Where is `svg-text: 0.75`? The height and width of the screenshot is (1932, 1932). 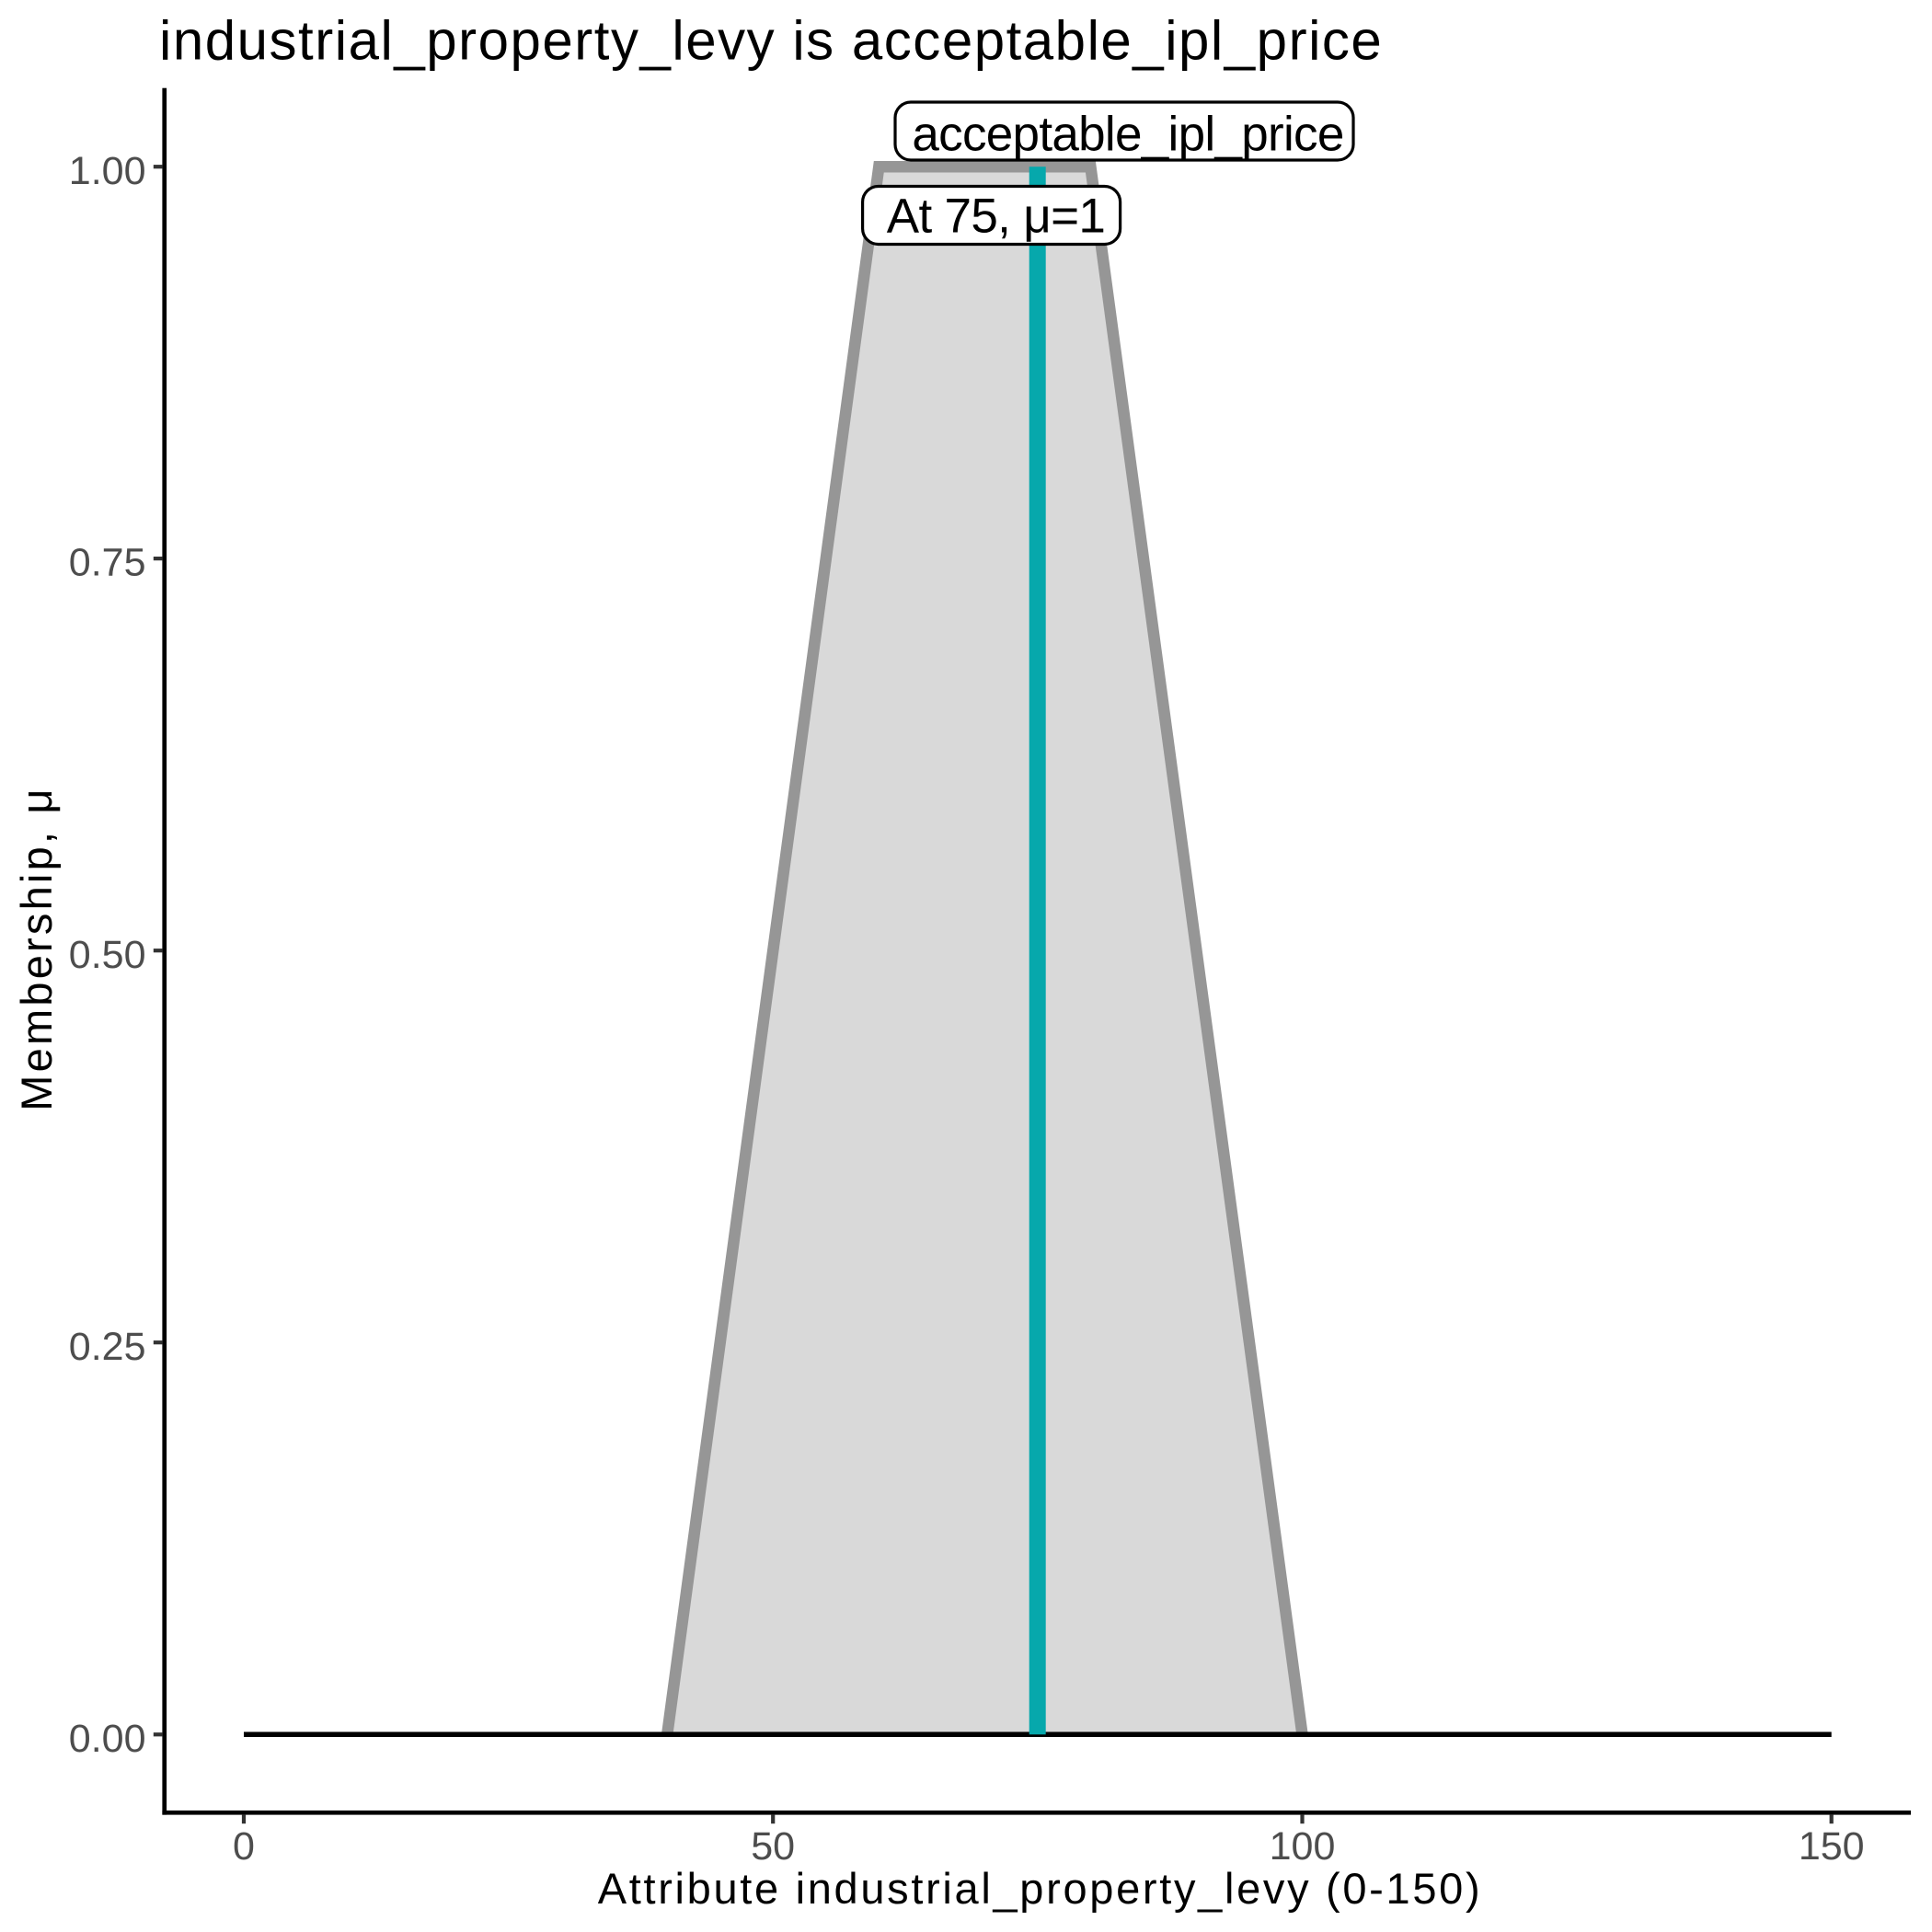 svg-text: 0.75 is located at coordinates (107, 563).